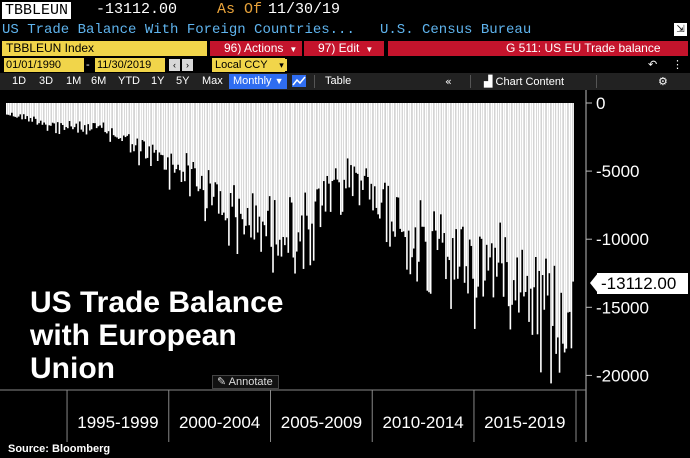 The image size is (690, 458). I want to click on pencil-icon: ✎, so click(222, 381).